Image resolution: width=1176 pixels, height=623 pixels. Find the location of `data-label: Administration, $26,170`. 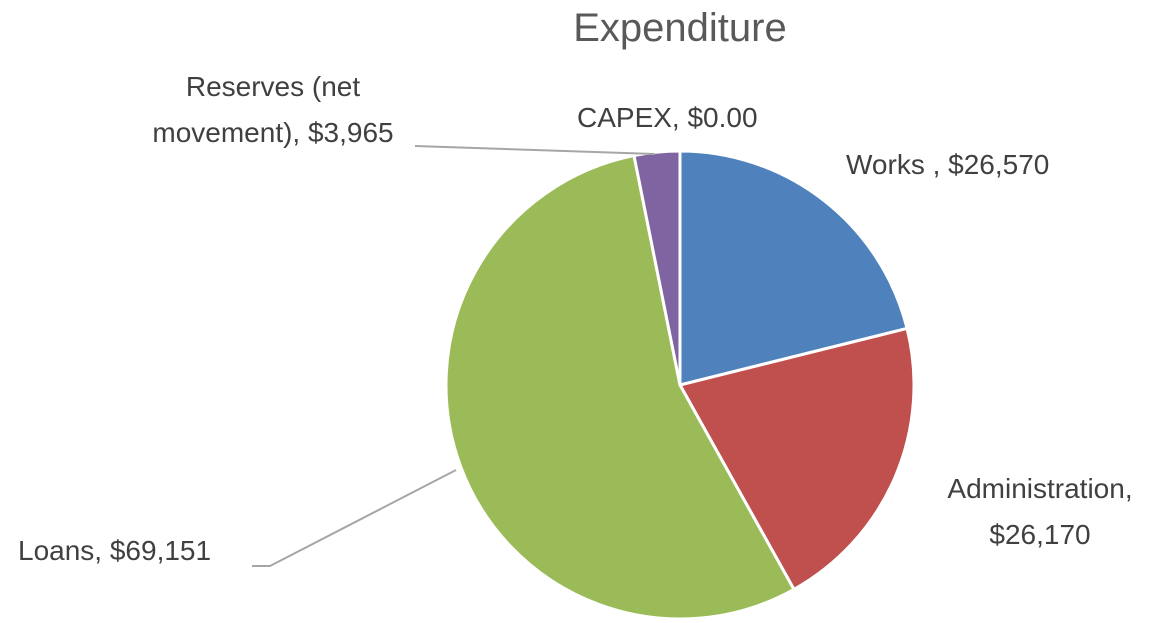

data-label: Administration, $26,170 is located at coordinates (1040, 511).